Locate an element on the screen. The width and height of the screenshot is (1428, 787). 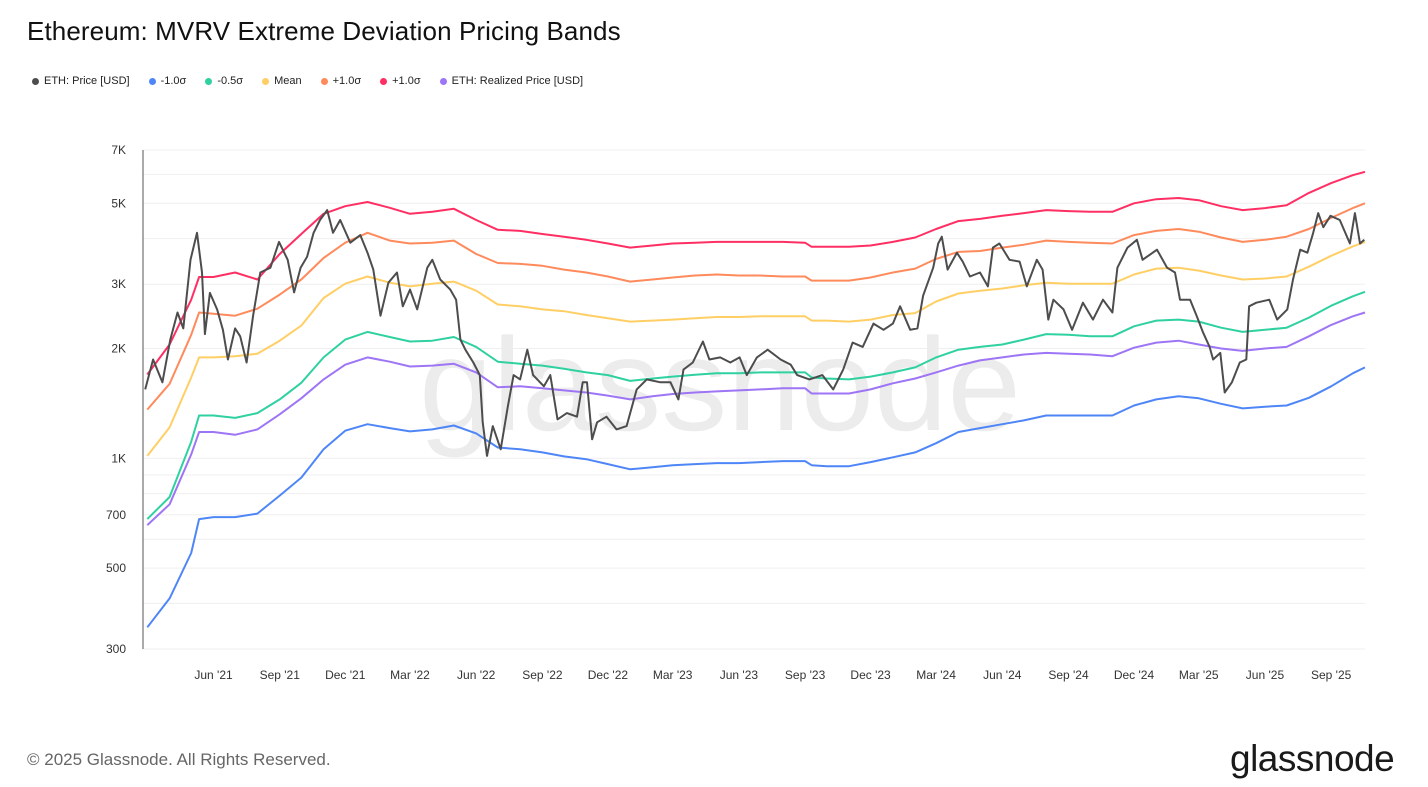
legend-item-minus-1-sigma: -1.0σ is located at coordinates (167, 81).